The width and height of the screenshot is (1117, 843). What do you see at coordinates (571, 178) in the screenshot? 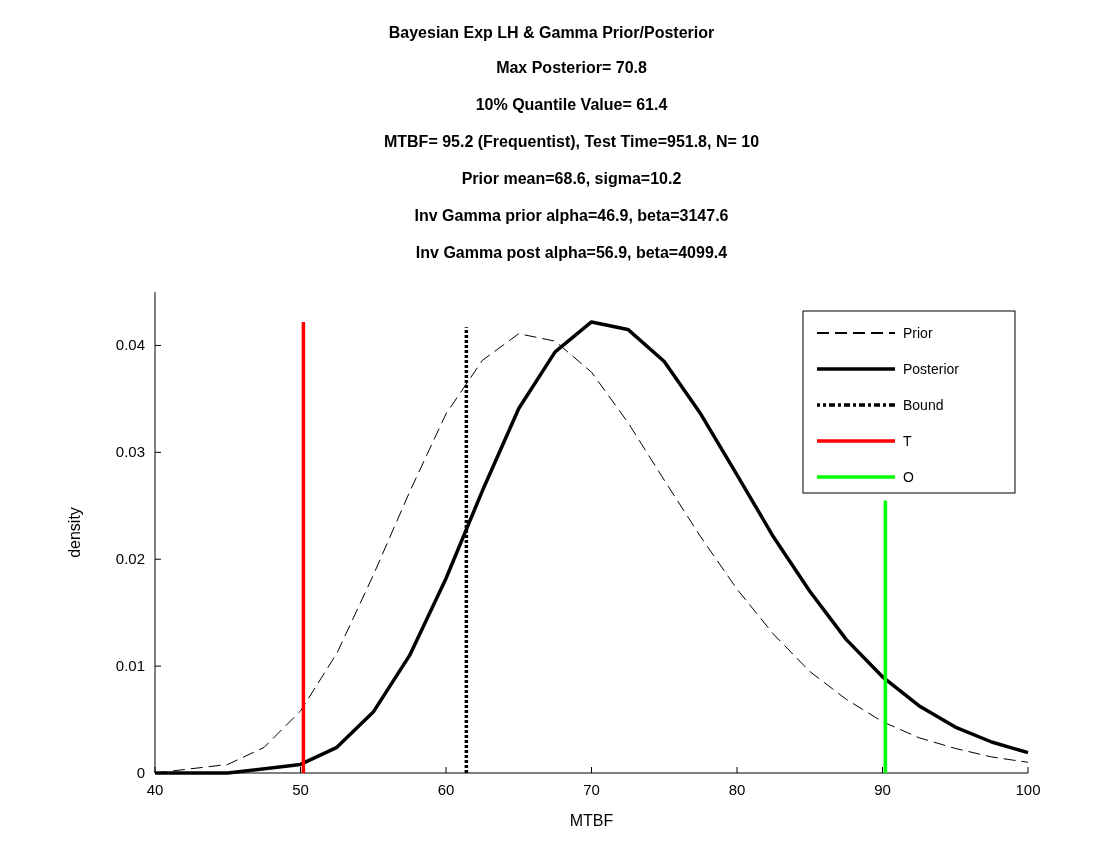
I see `text: Prior mean=68.6, sigma=10.2` at bounding box center [571, 178].